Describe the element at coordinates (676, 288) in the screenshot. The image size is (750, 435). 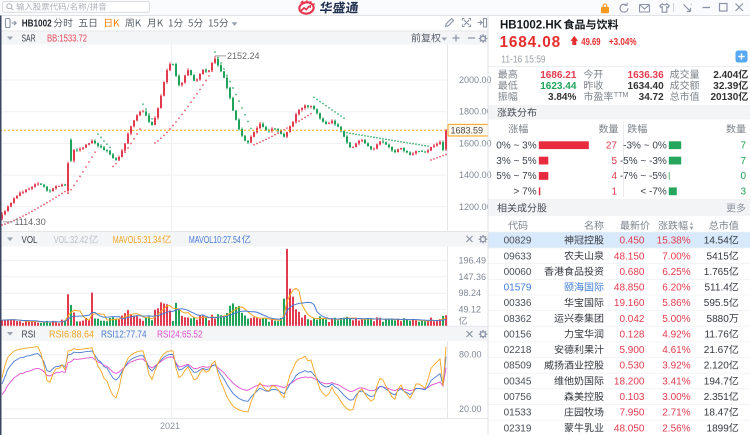
I see `svg-text: 6.20%` at that location.